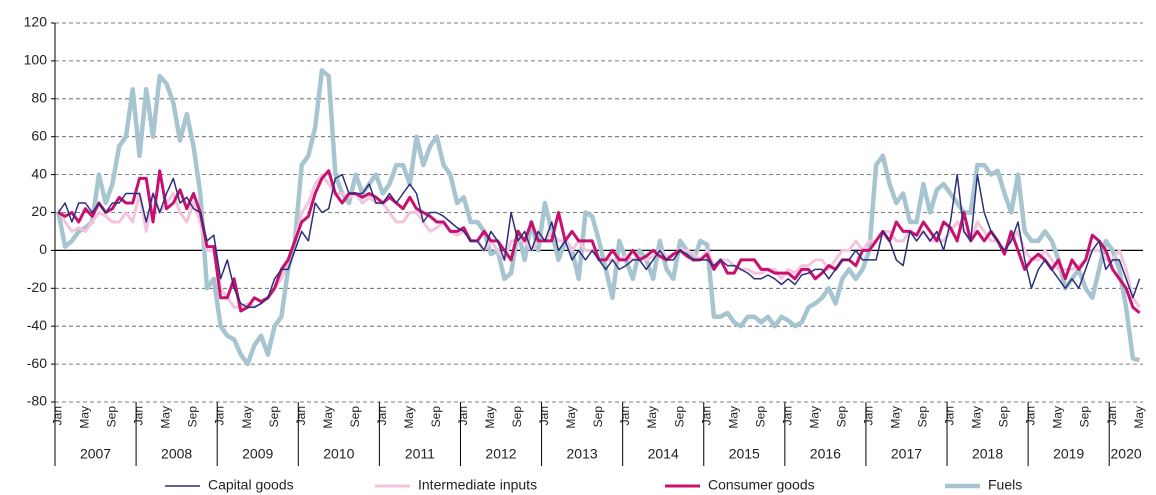  What do you see at coordinates (906, 454) in the screenshot?
I see `year-label: 2017` at bounding box center [906, 454].